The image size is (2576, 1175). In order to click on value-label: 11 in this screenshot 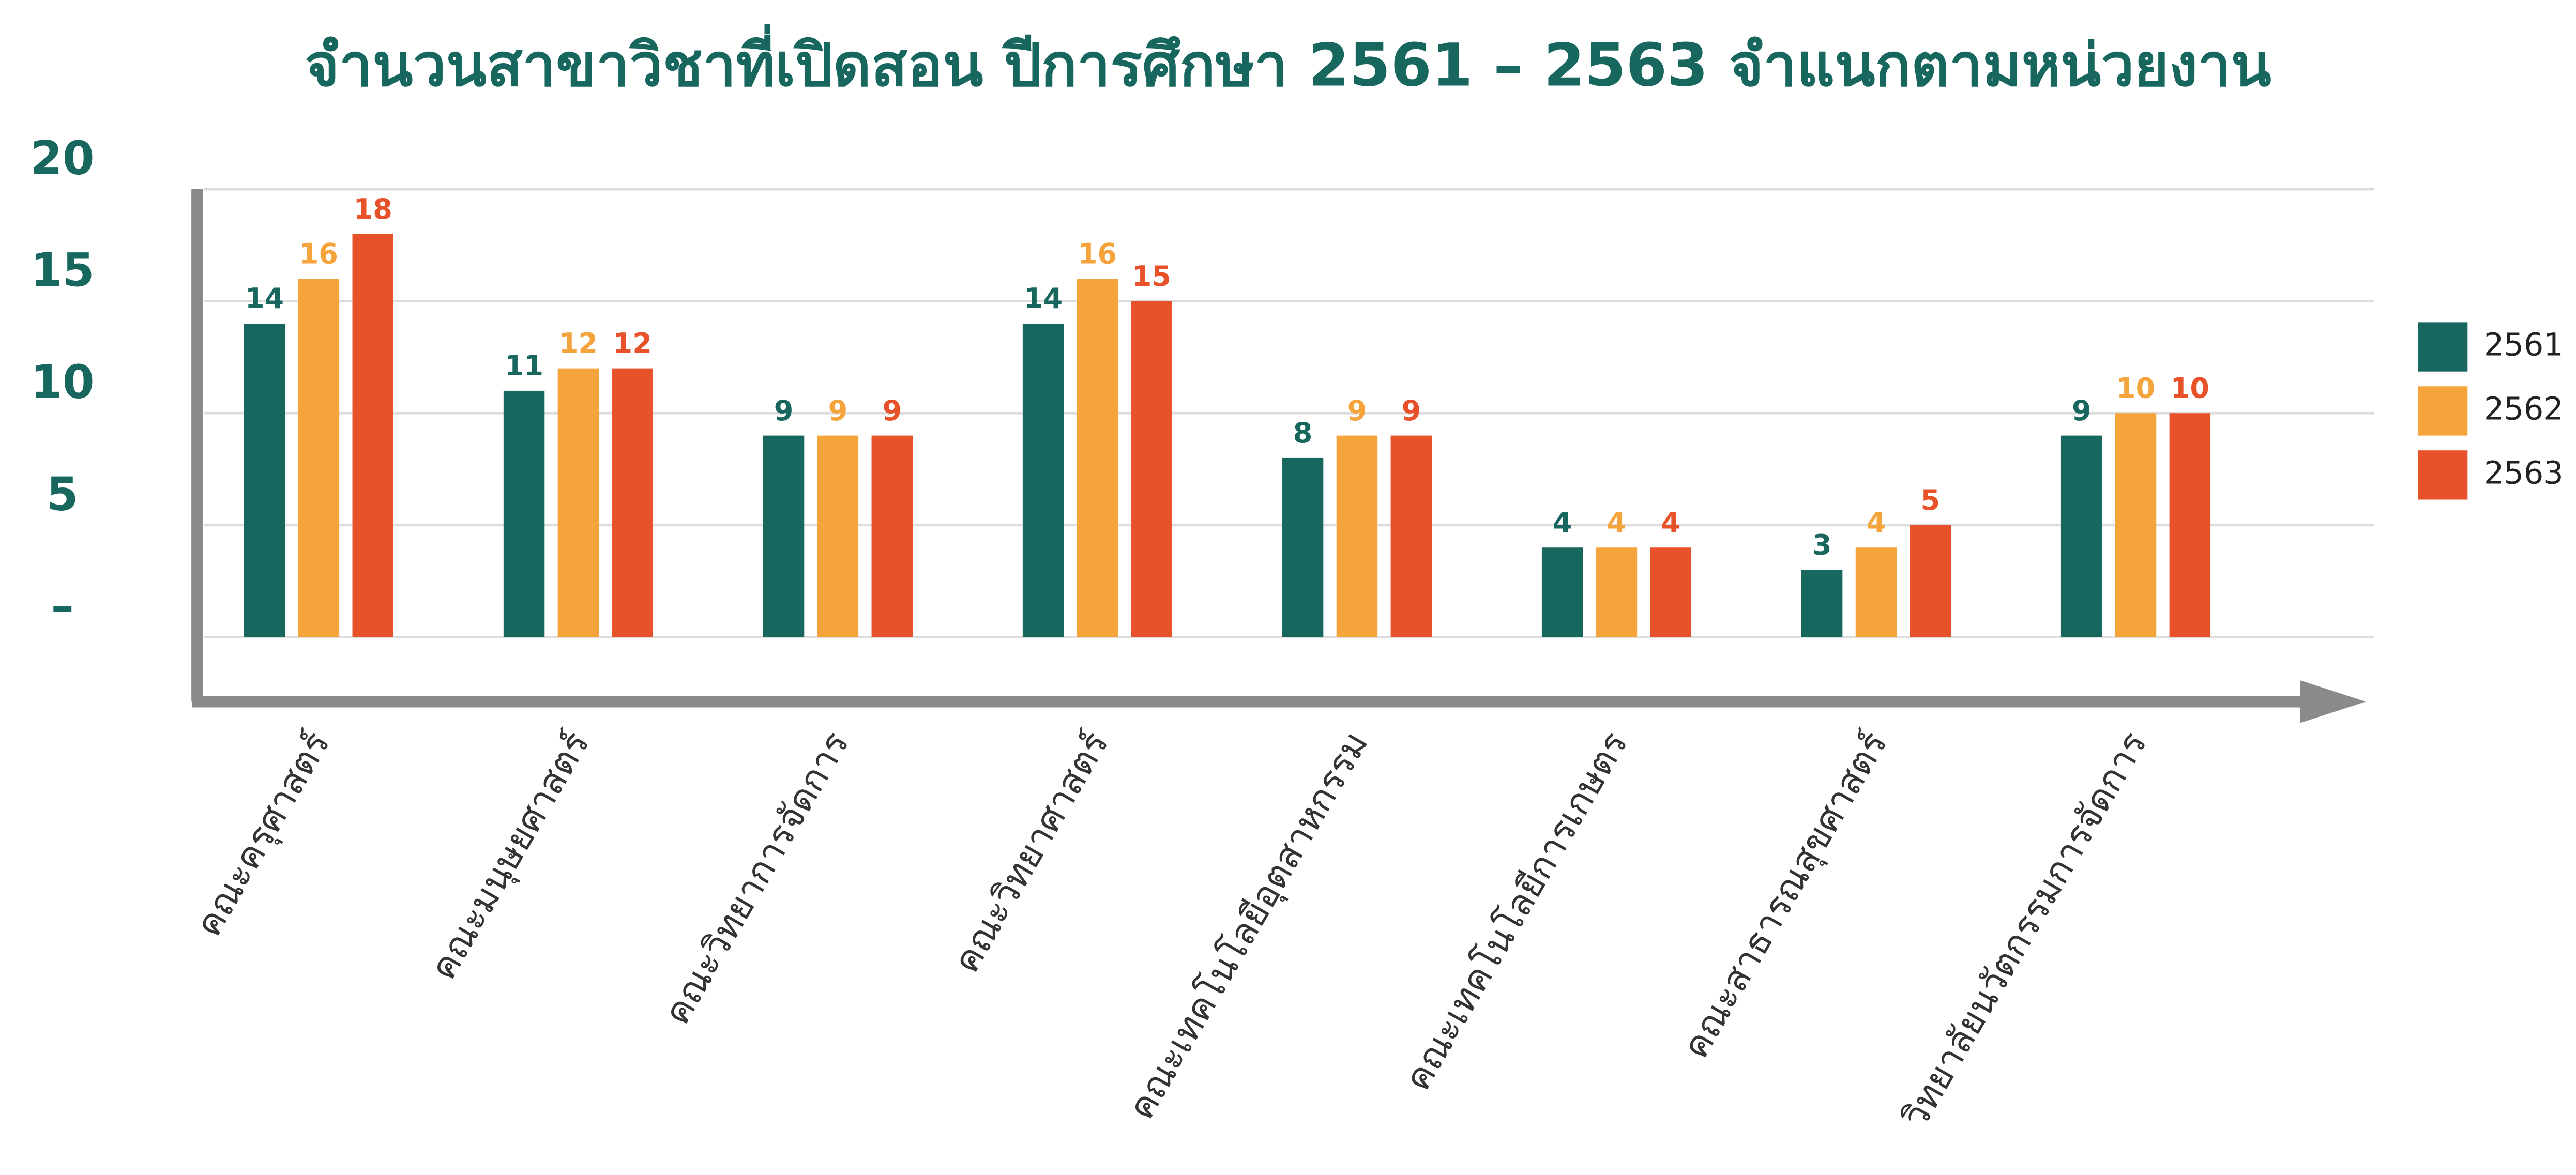, I will do `click(524, 365)`.